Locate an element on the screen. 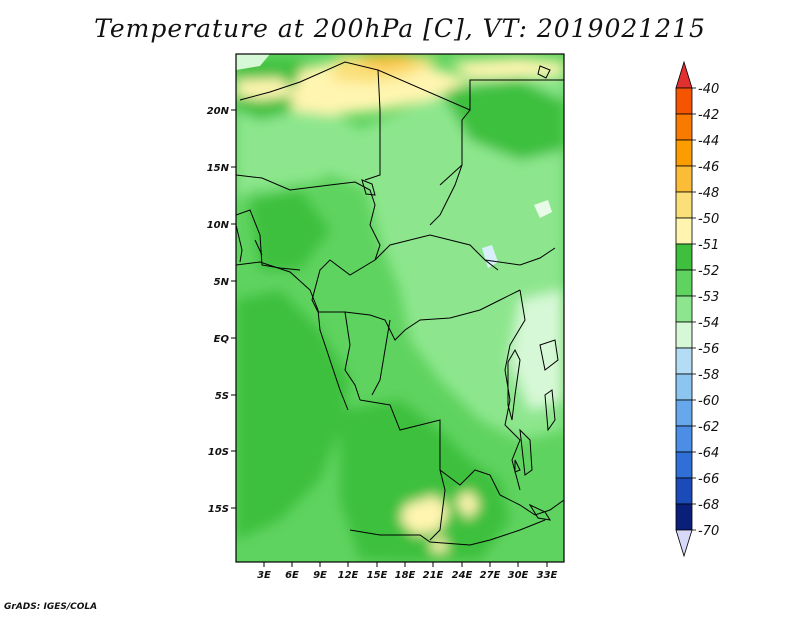 The image size is (800, 618). lat-label: 5S is located at coordinates (222, 396).